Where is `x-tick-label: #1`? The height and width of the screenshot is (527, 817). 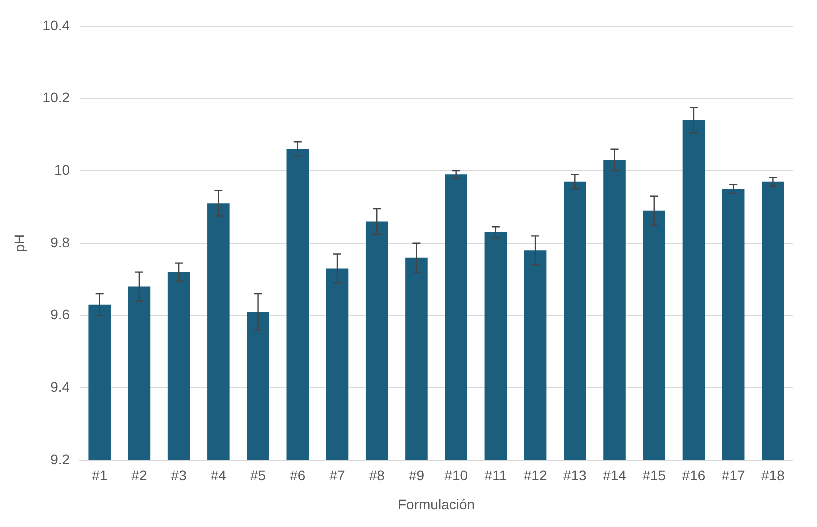
x-tick-label: #1 is located at coordinates (100, 476).